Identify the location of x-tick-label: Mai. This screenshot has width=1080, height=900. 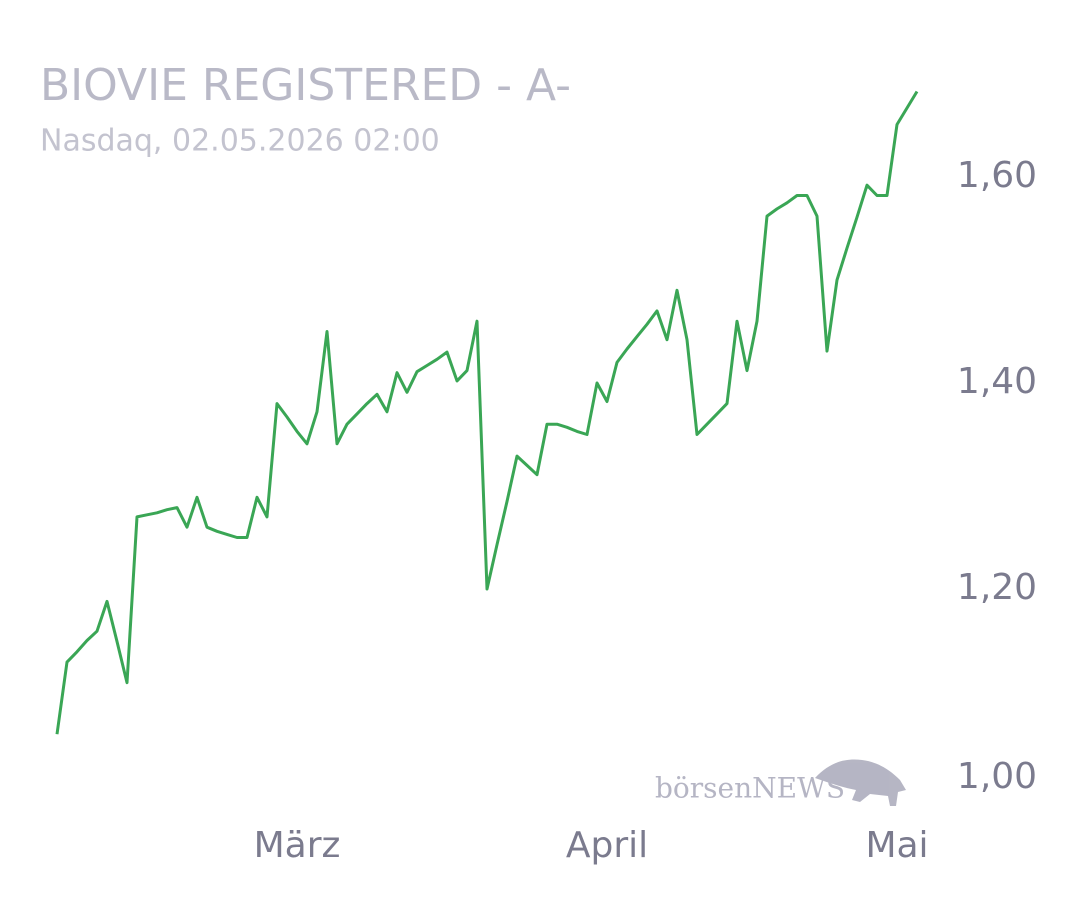
(896, 845).